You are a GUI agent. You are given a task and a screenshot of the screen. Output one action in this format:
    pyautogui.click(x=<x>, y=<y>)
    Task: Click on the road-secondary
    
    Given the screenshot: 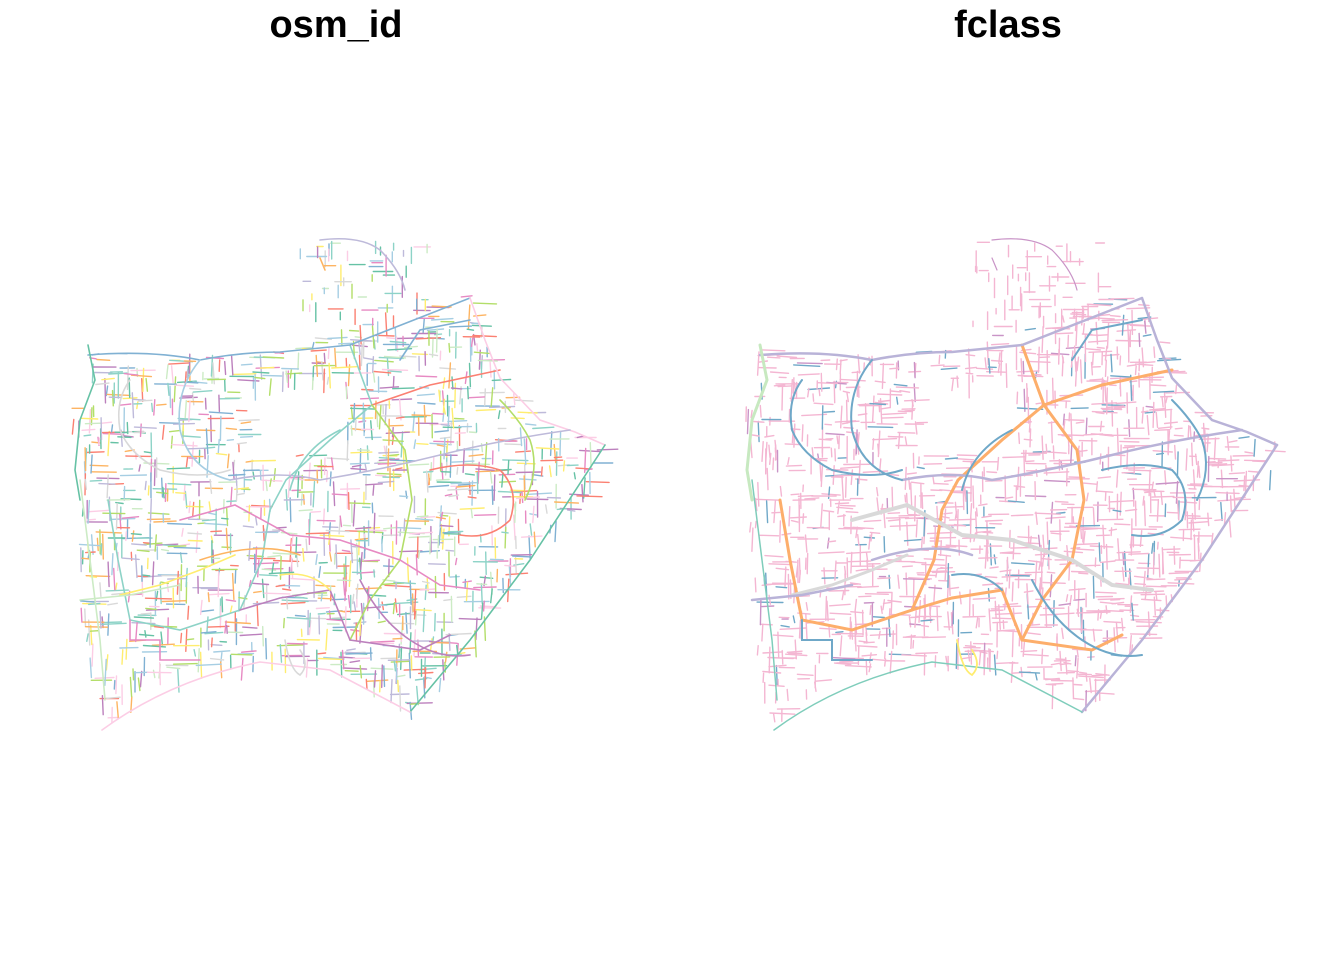 What is the action you would take?
    pyautogui.click(x=1072, y=455)
    